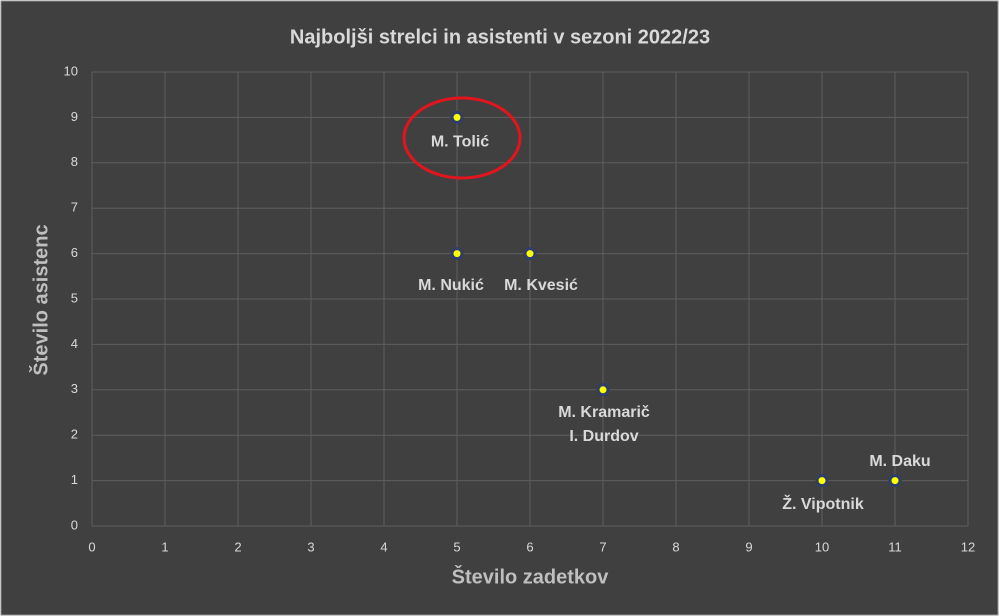 The height and width of the screenshot is (616, 999). I want to click on point-label: M. Daku, so click(899, 461).